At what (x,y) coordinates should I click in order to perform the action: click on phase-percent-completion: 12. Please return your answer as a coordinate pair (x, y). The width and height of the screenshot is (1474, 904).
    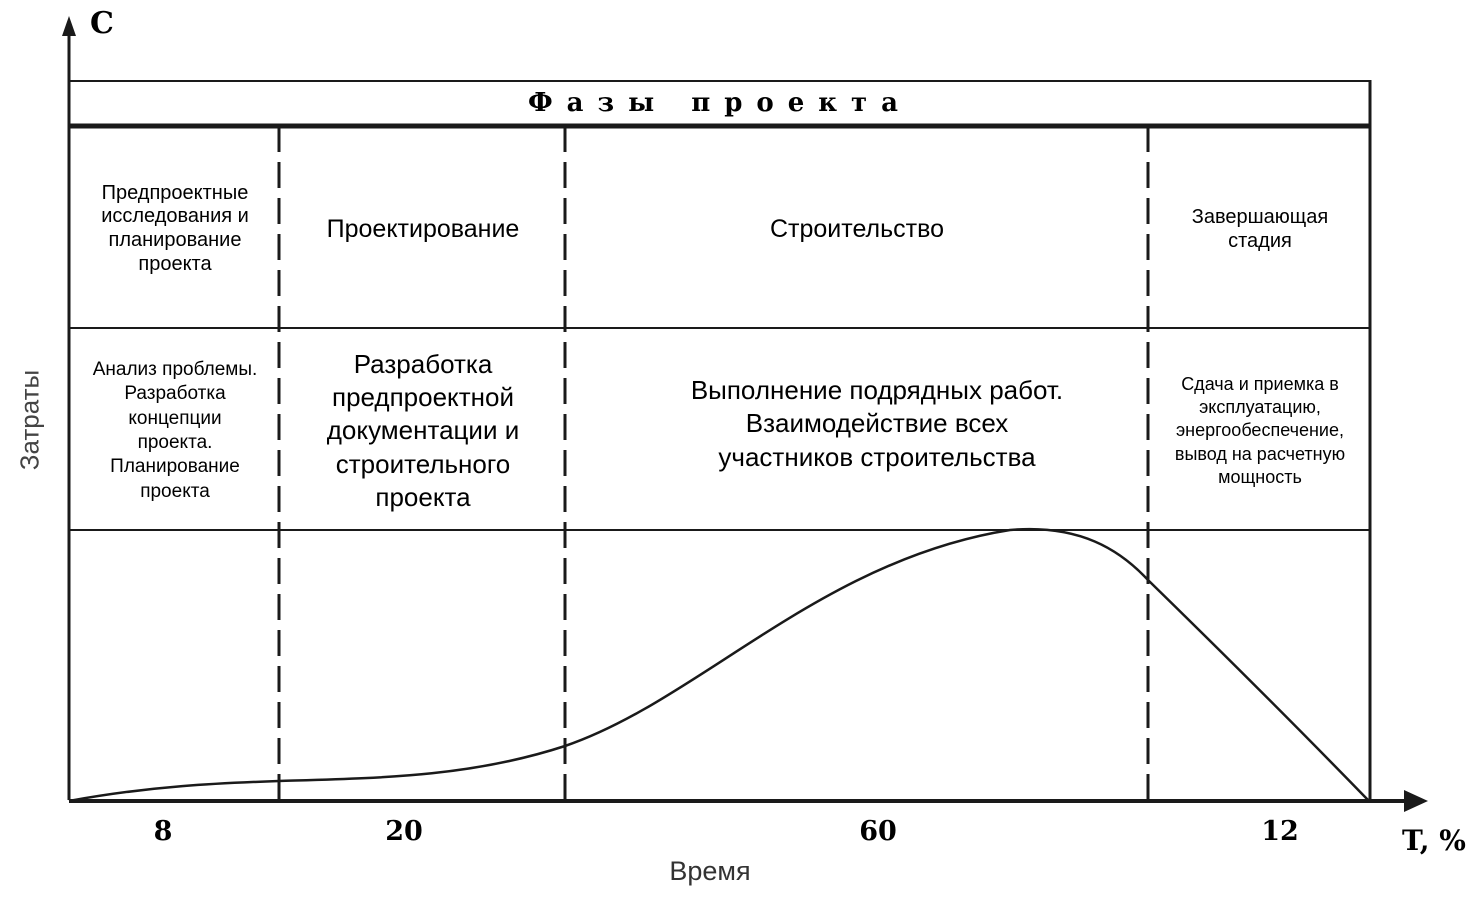
    Looking at the image, I should click on (1280, 831).